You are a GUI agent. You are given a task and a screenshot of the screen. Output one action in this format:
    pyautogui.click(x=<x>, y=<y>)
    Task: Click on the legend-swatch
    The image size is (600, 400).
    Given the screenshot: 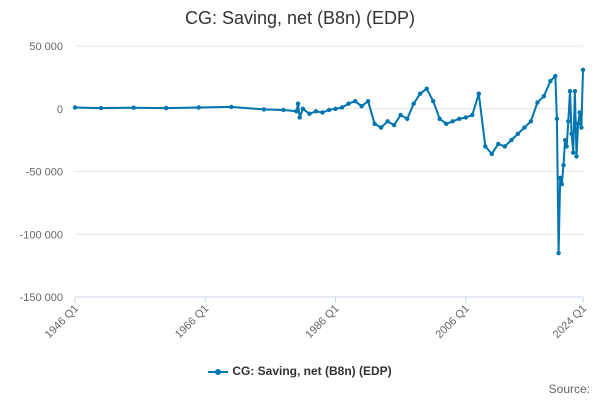 What is the action you would take?
    pyautogui.click(x=218, y=371)
    